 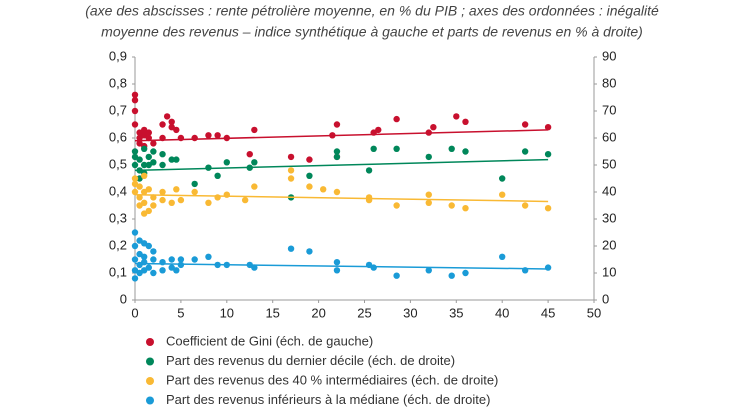 I want to click on x-tick-label: 0, so click(x=134, y=312).